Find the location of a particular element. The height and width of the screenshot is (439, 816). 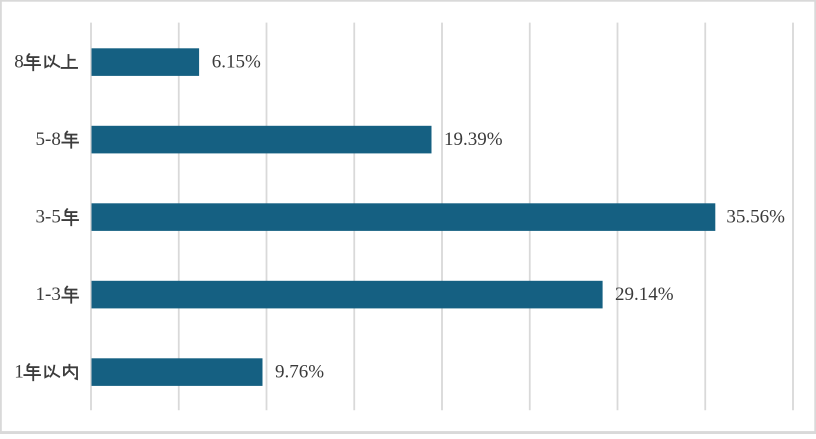

svg-text: 6.15% is located at coordinates (236, 62).